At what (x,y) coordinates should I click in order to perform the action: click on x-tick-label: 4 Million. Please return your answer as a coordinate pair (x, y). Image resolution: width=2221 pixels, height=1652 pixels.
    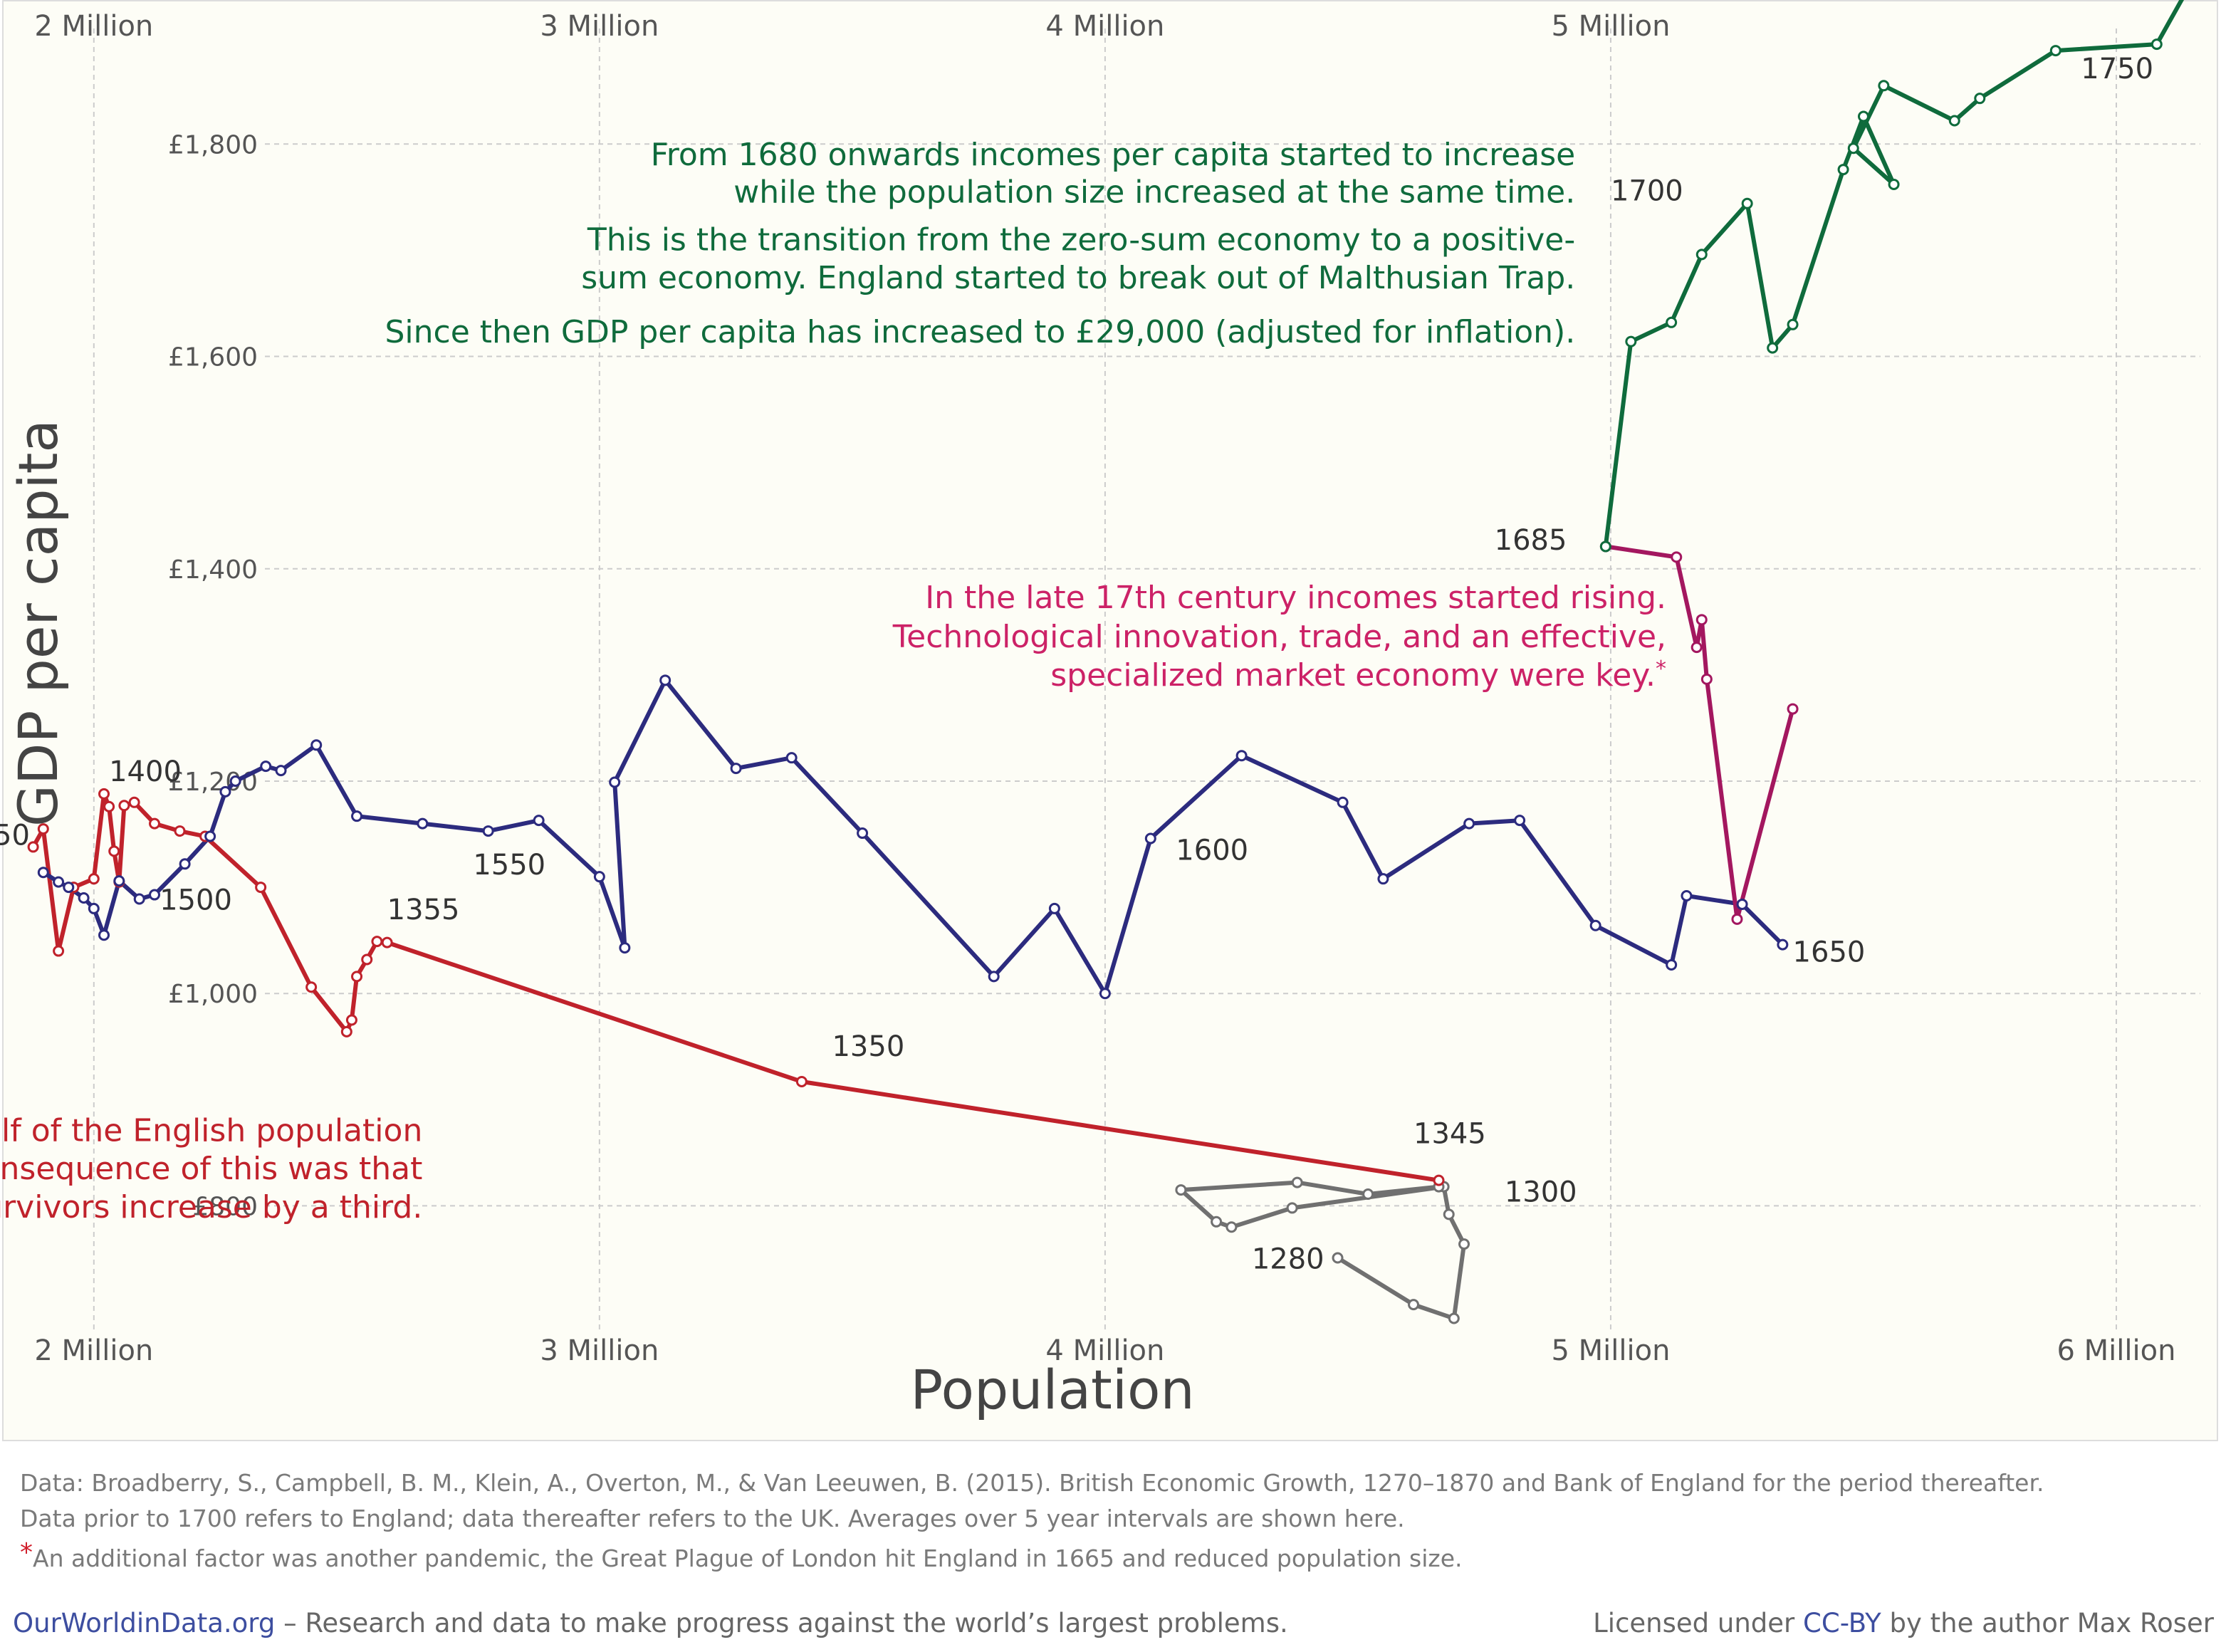
    Looking at the image, I should click on (1104, 1350).